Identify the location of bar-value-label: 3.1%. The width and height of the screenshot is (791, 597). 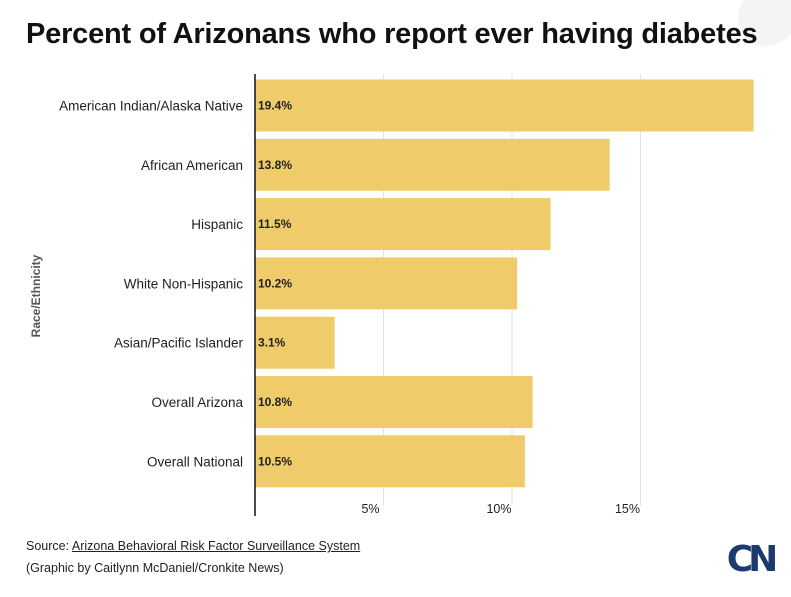
(272, 343).